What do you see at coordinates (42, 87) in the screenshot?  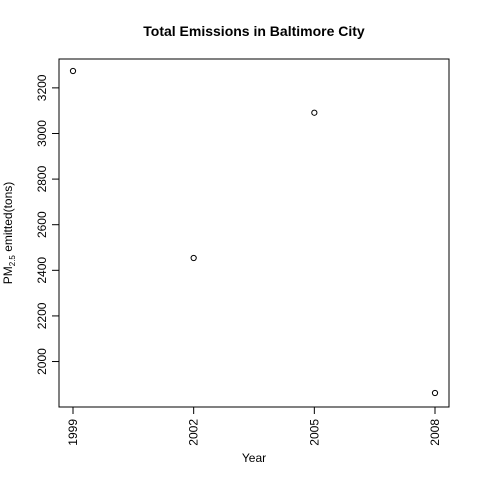 I see `y-tick-label: 3200` at bounding box center [42, 87].